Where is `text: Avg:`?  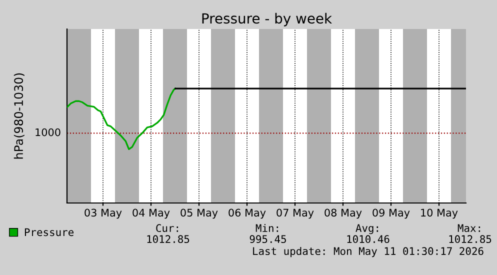 text: Avg: is located at coordinates (367, 229).